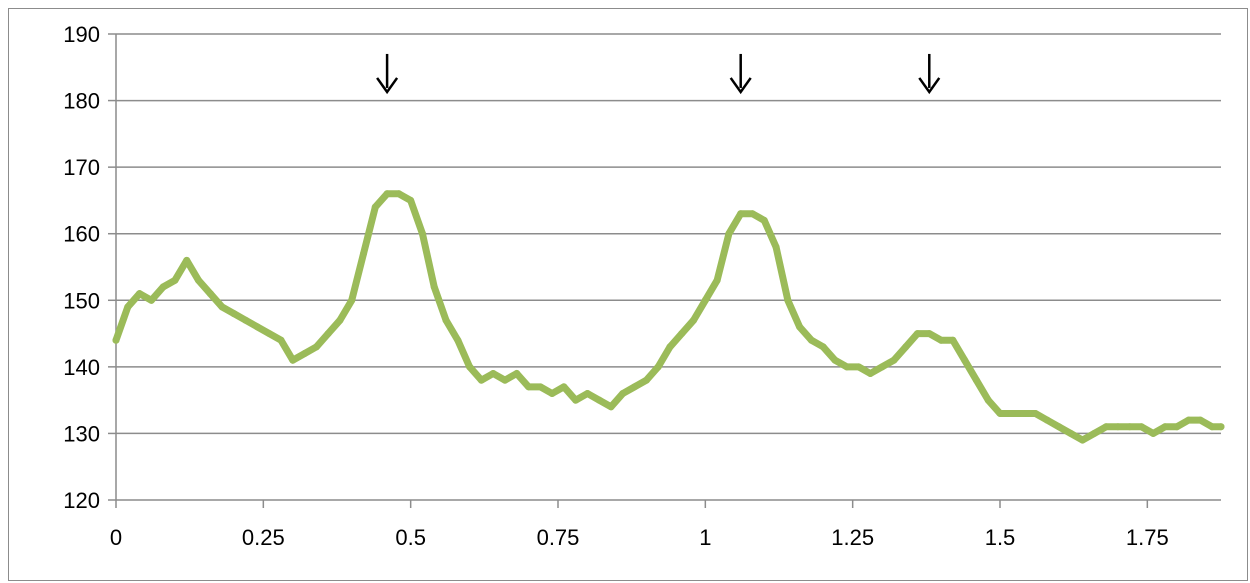 The width and height of the screenshot is (1250, 583). I want to click on x-tick-label-0.75: 0.75, so click(558, 537).